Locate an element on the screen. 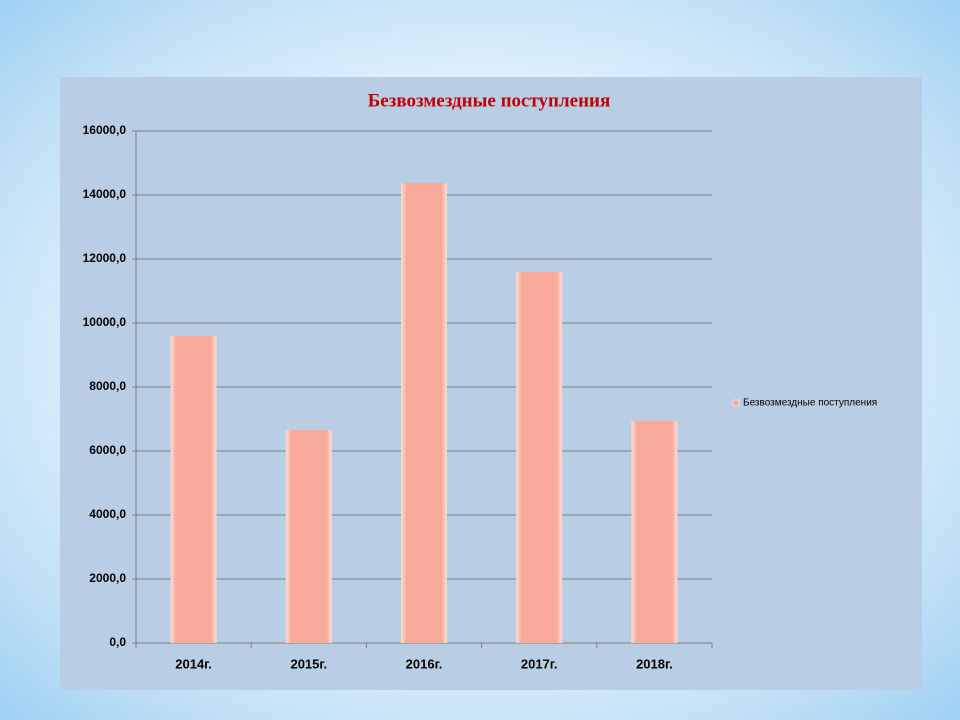 The width and height of the screenshot is (960, 720). y-tick-label: 8000,0 is located at coordinates (107, 386).